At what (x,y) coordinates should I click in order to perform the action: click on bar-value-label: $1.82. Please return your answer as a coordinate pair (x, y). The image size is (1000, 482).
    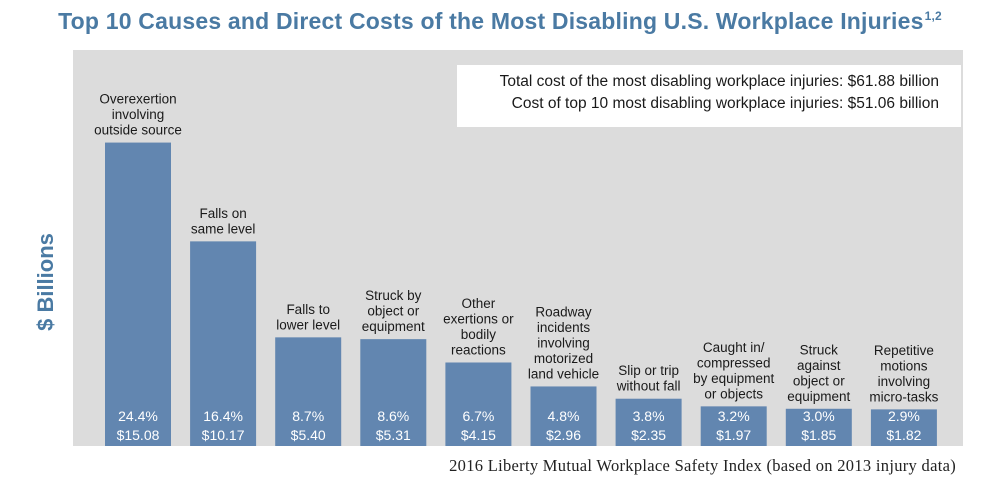
    Looking at the image, I should click on (903, 435).